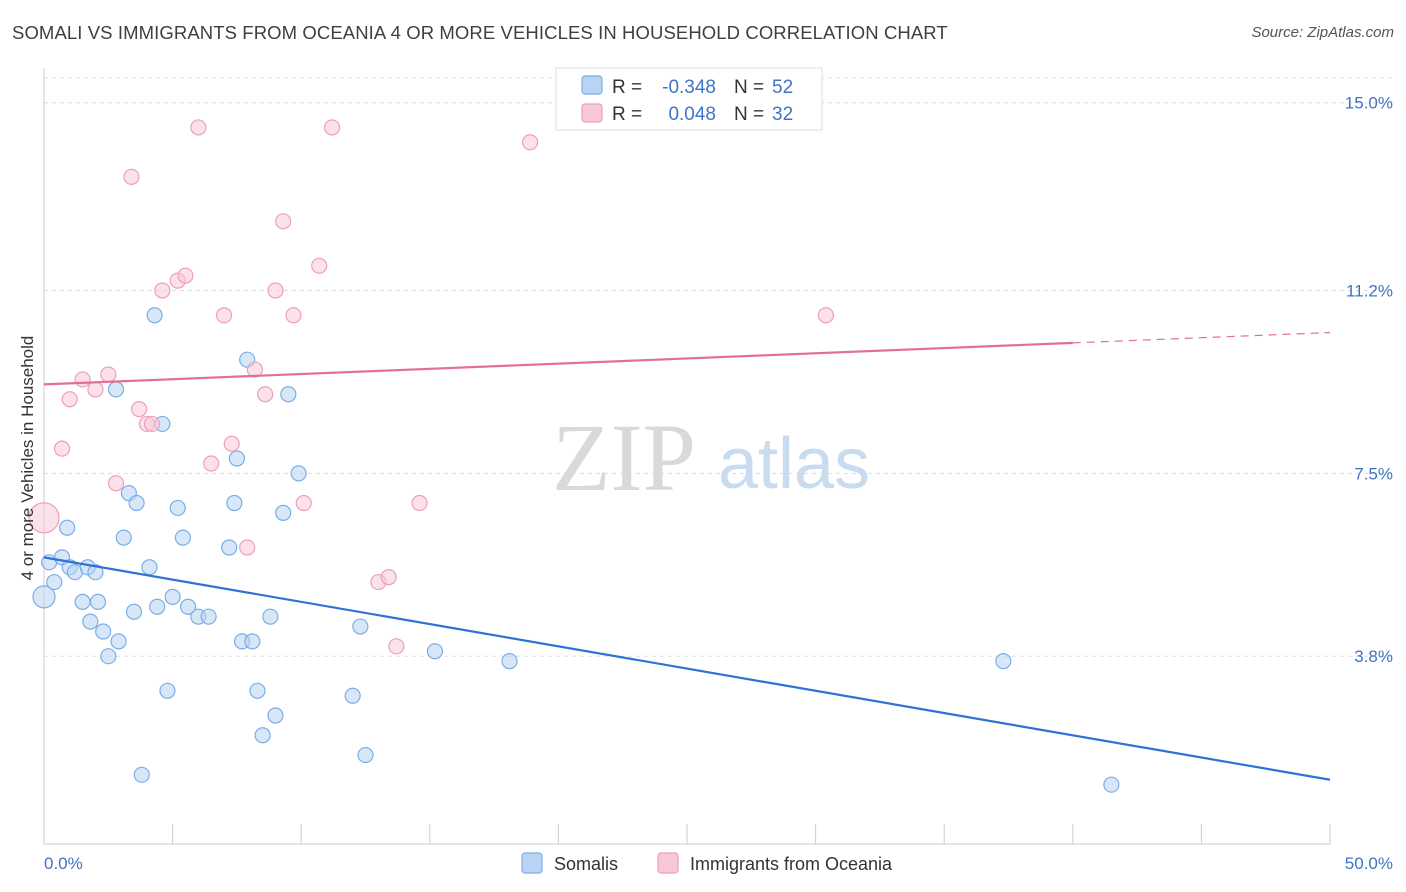 The width and height of the screenshot is (1406, 892). What do you see at coordinates (1322, 32) in the screenshot?
I see `chart-source: Source: ZipAtlas.com` at bounding box center [1322, 32].